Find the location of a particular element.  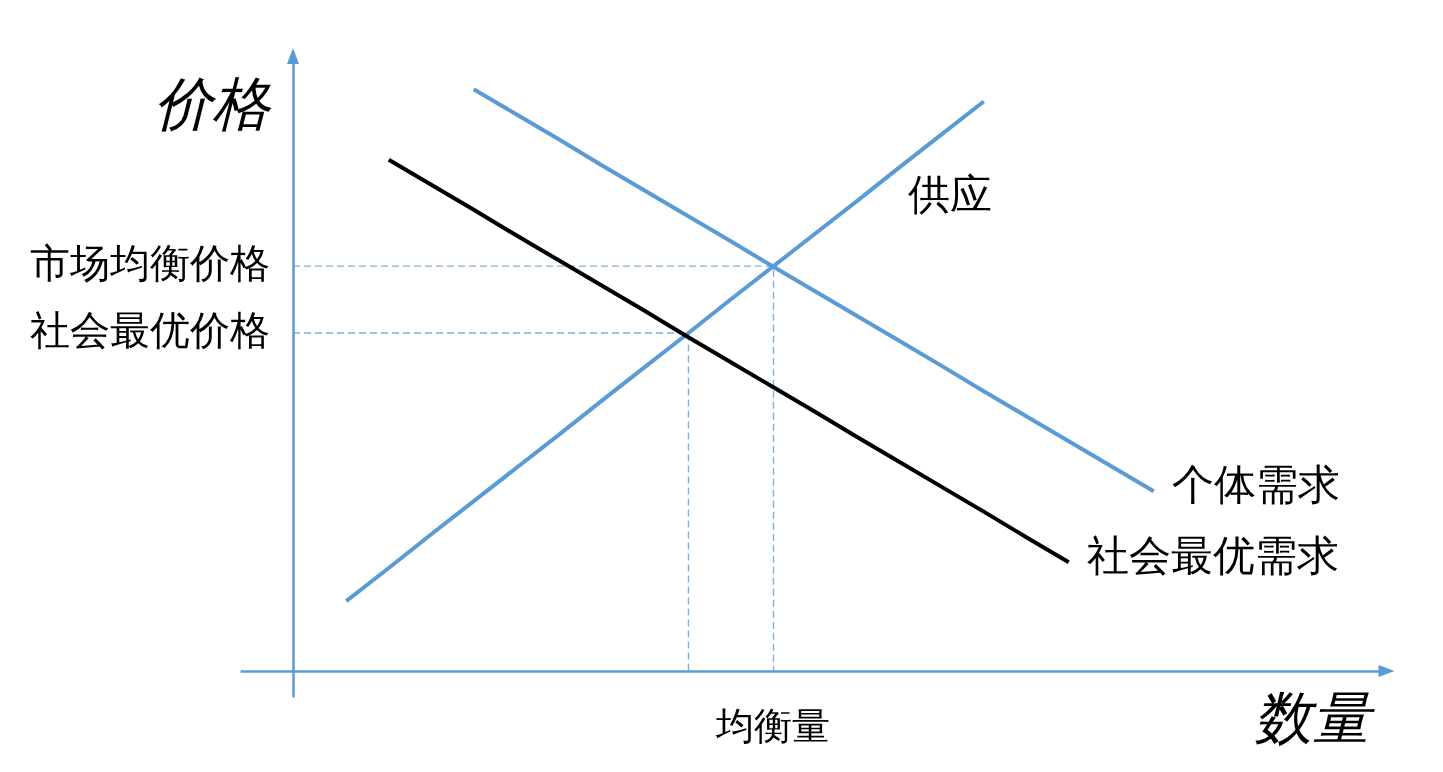

series-label: 供应 is located at coordinates (950, 194).